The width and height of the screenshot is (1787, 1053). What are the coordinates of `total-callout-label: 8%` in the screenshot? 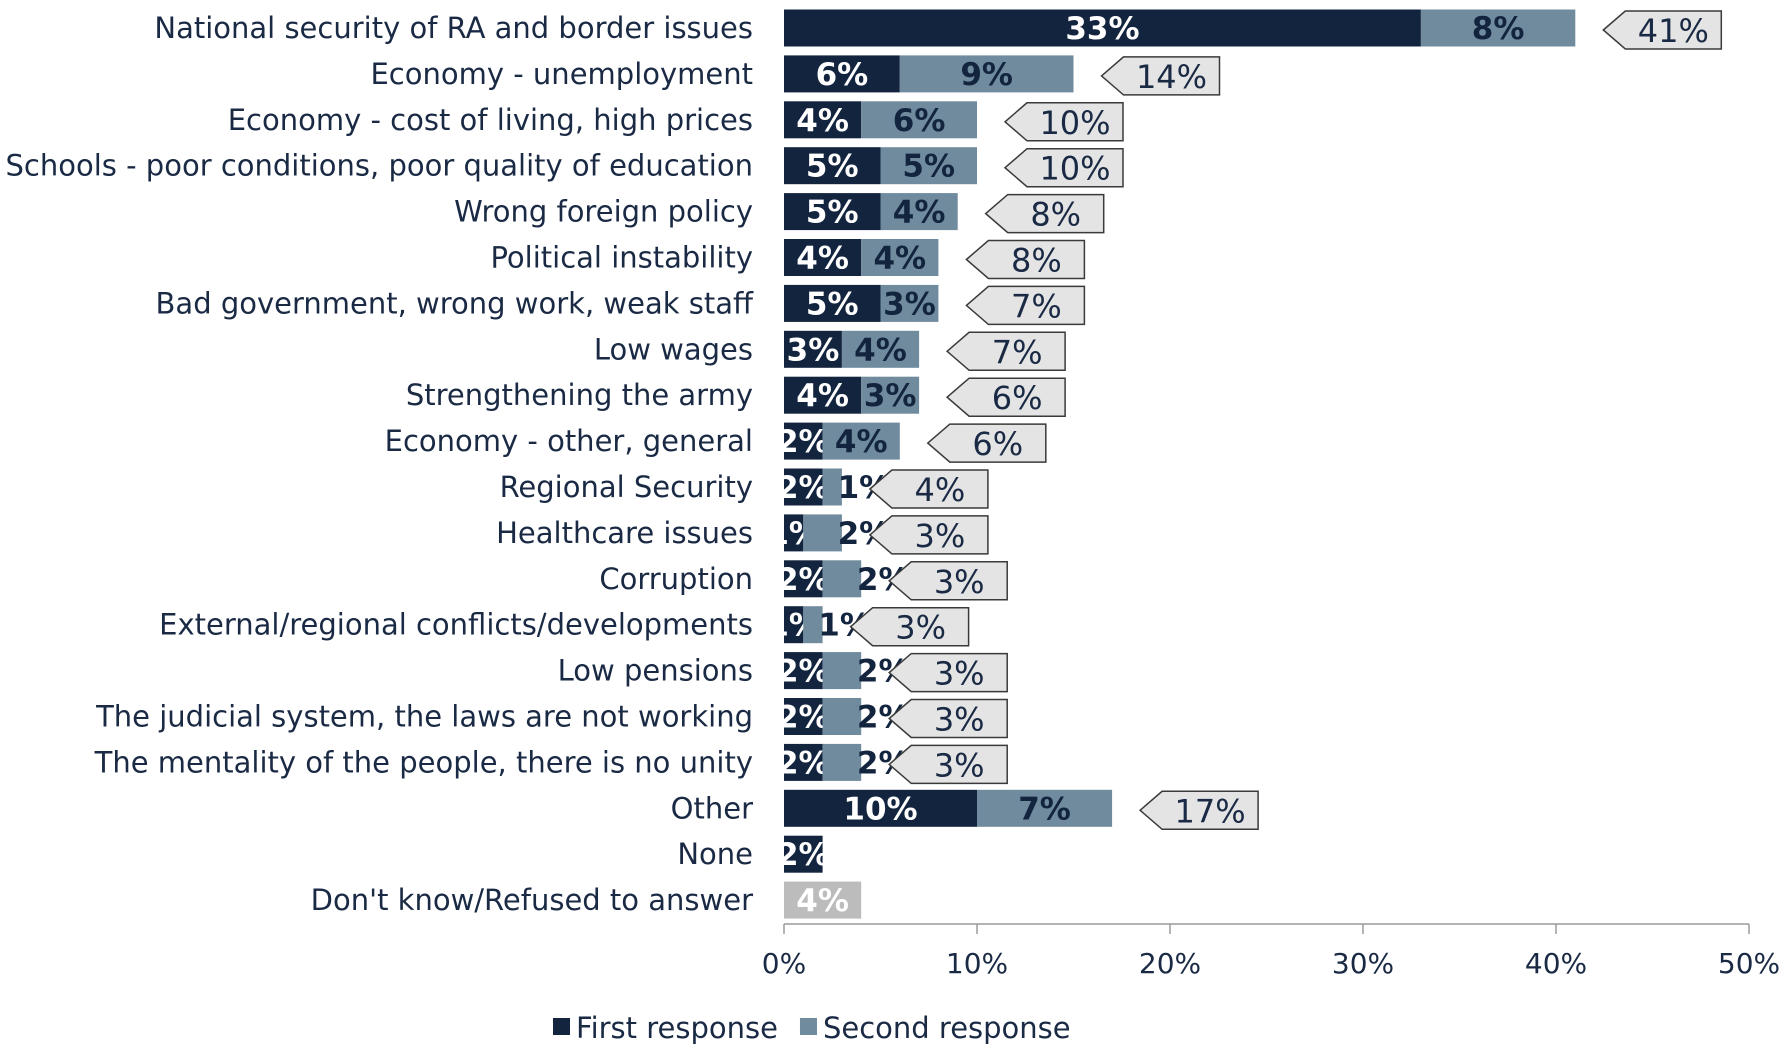 It's located at (1036, 261).